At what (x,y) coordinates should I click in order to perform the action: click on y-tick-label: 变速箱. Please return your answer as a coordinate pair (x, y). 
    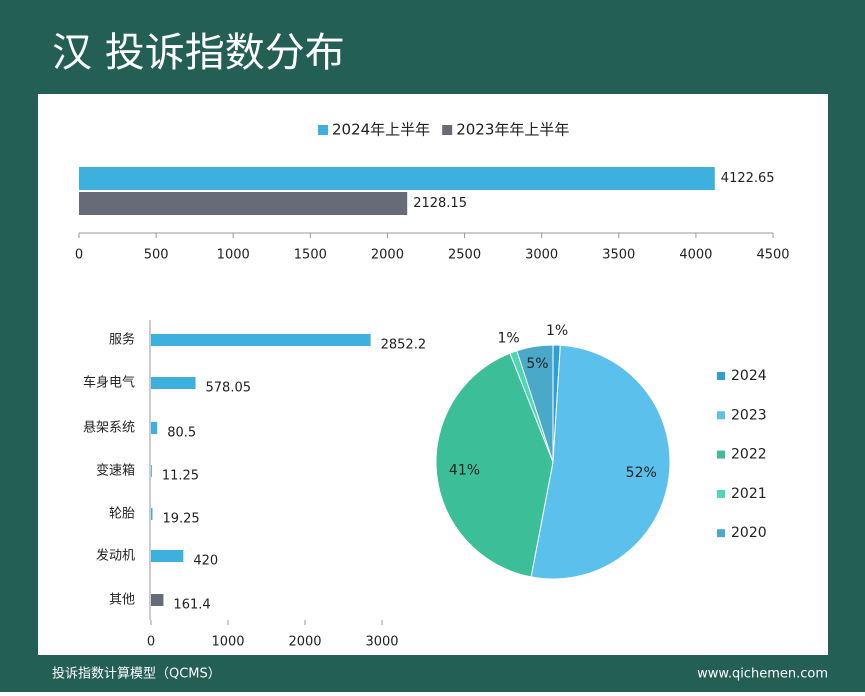
    Looking at the image, I should click on (115, 471).